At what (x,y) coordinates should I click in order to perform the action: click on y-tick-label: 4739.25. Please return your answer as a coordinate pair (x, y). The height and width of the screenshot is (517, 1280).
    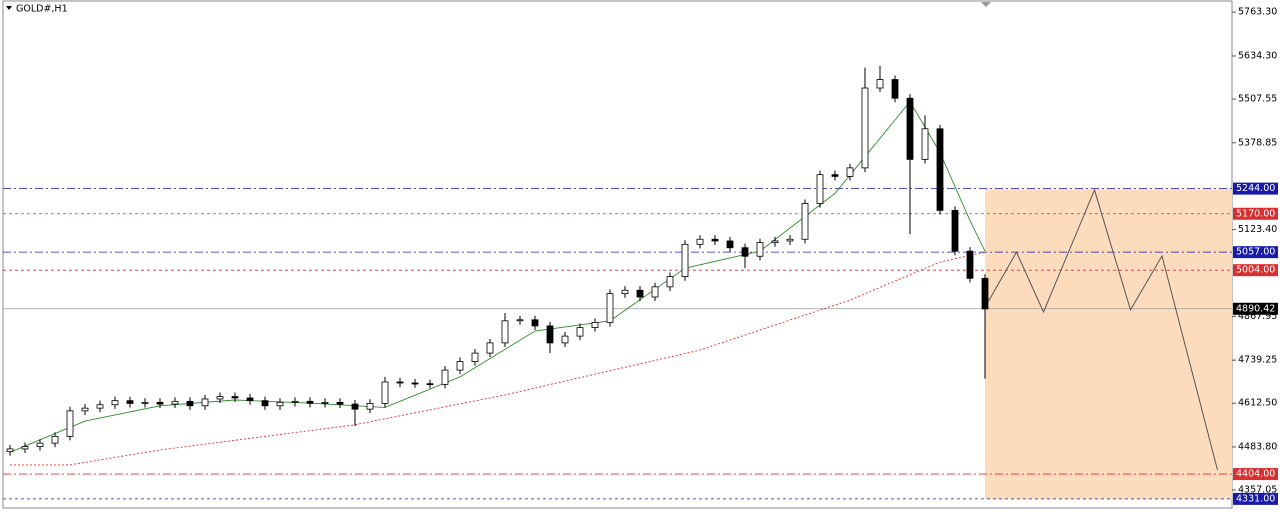
    Looking at the image, I should click on (1257, 360).